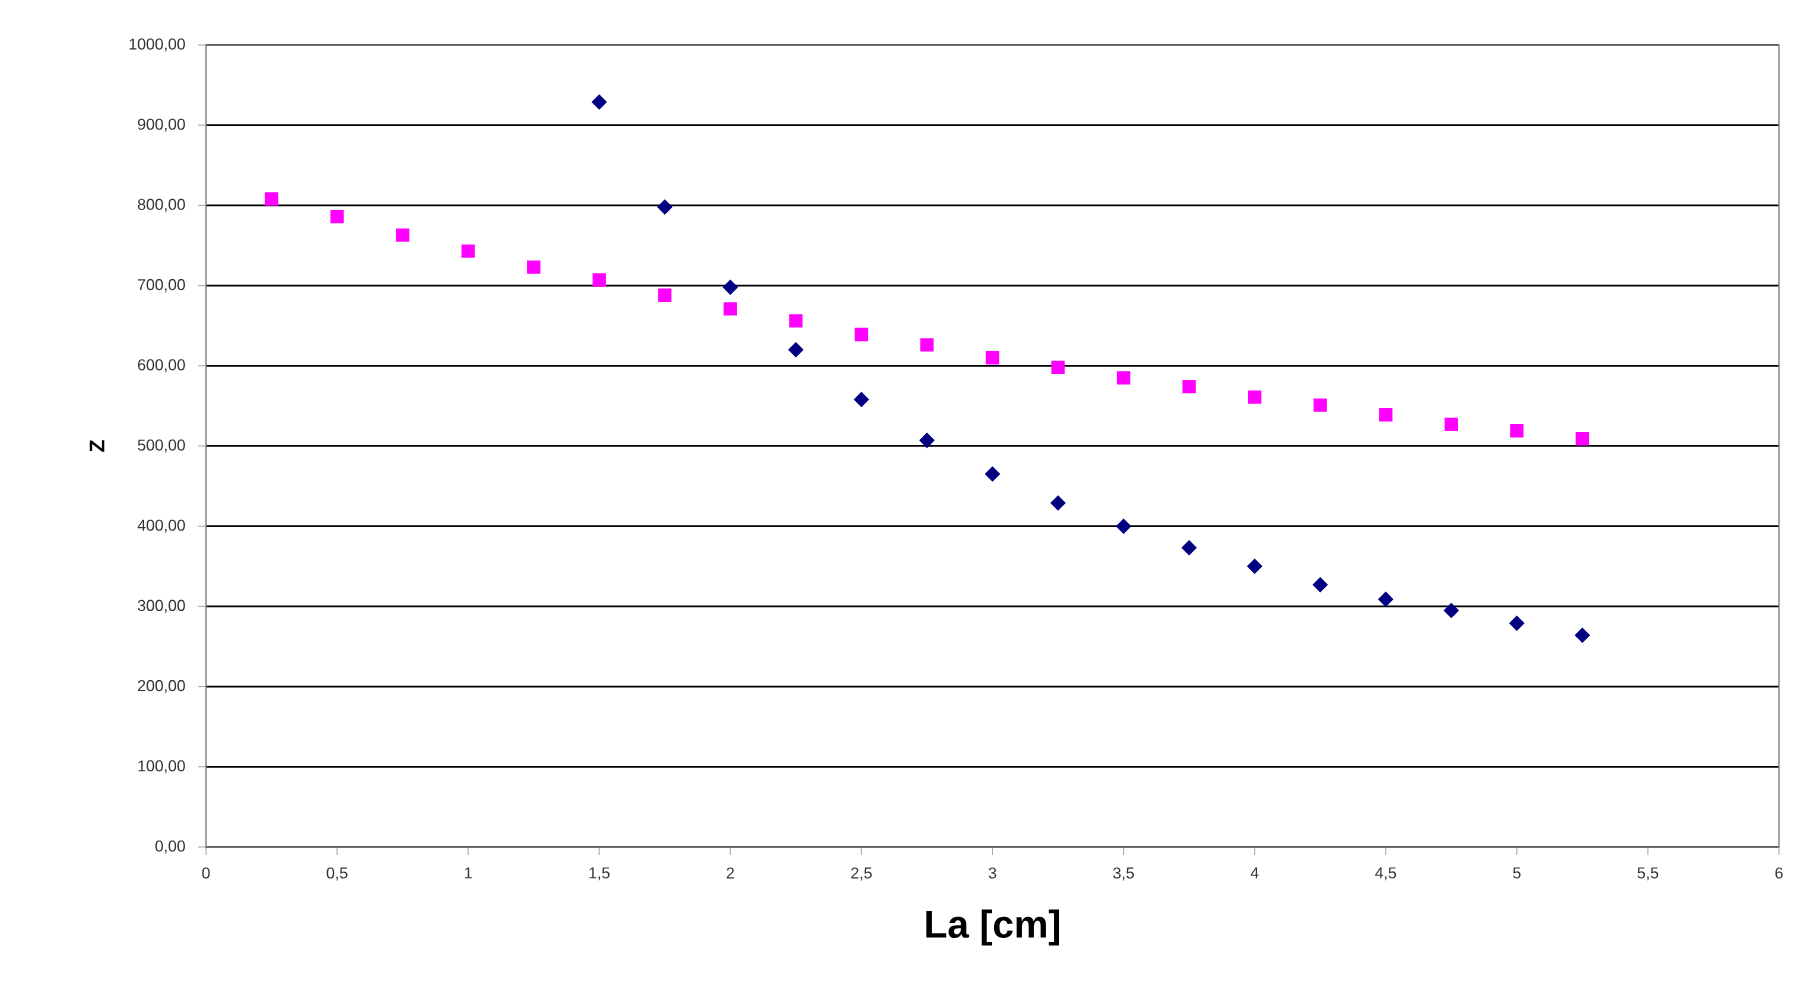 The width and height of the screenshot is (1816, 1000). What do you see at coordinates (170, 847) in the screenshot?
I see `y-tick-label: 0,00` at bounding box center [170, 847].